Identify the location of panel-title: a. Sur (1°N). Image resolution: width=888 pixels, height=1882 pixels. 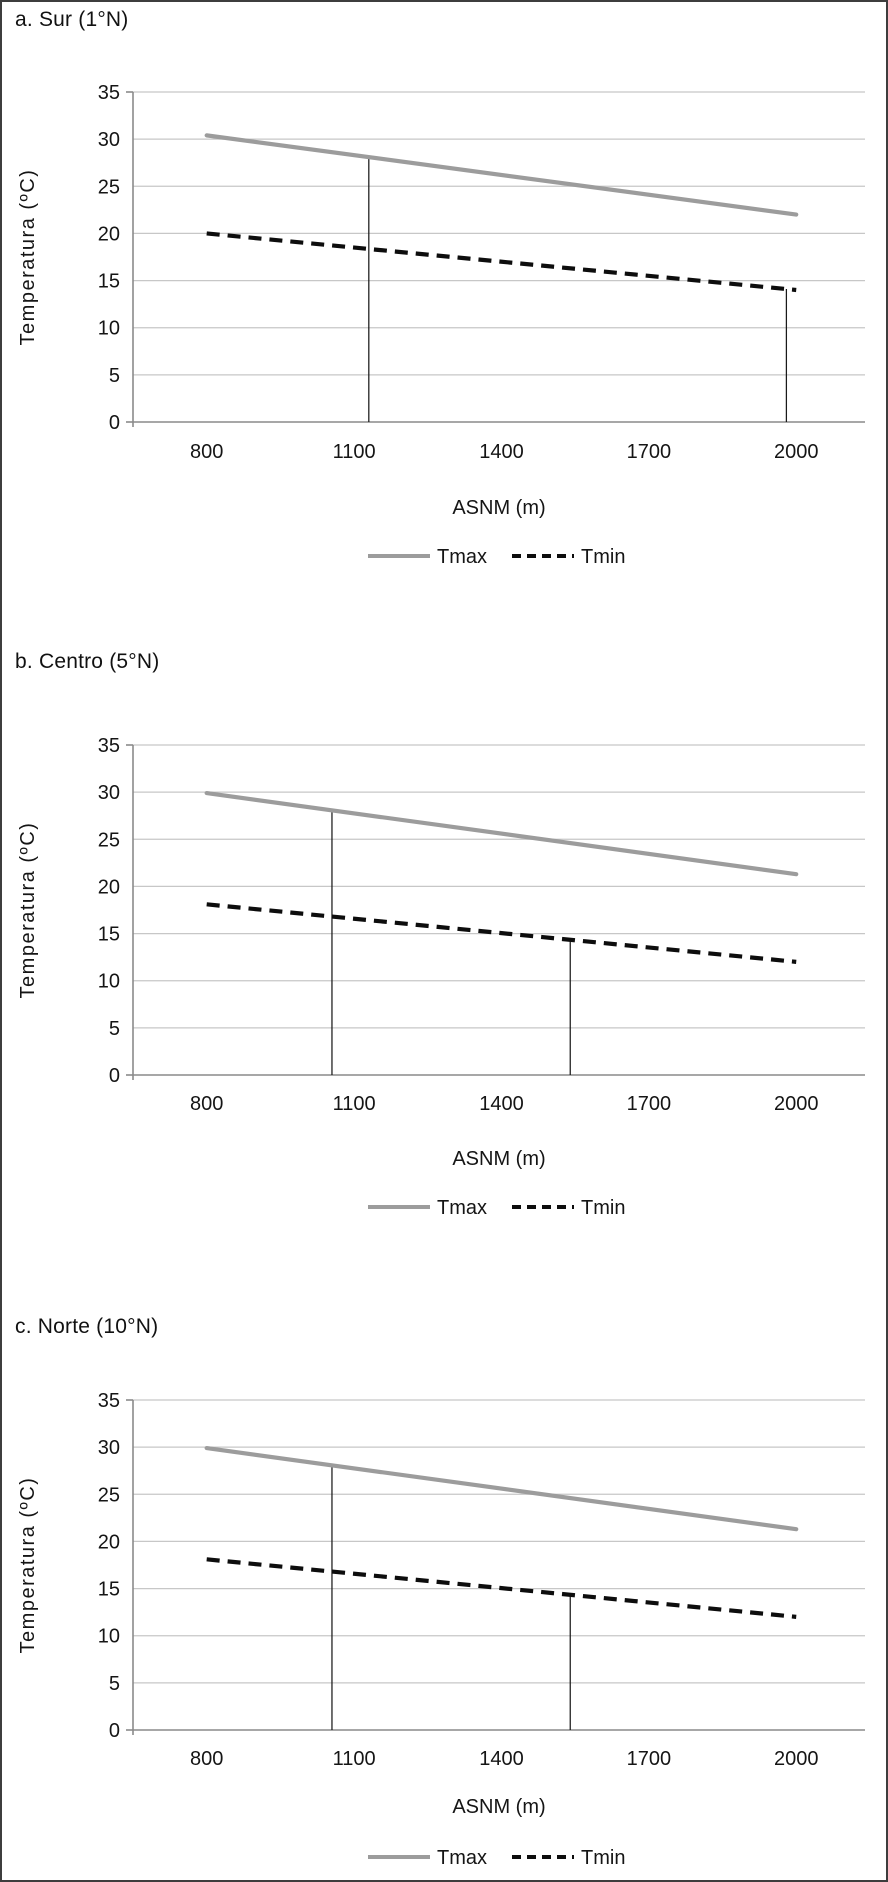
(72, 19).